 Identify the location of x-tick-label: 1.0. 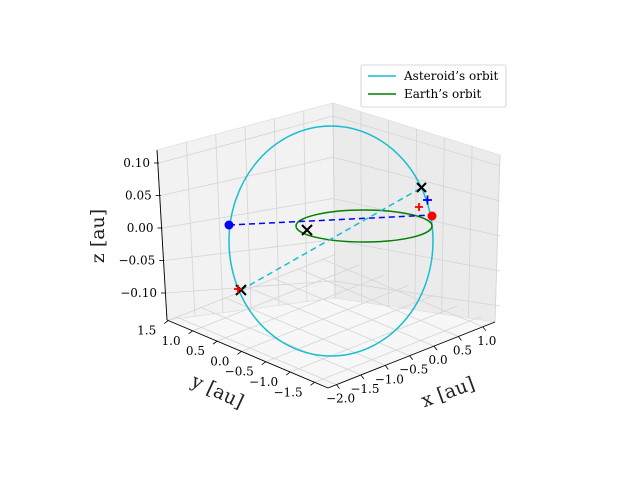
(486, 341).